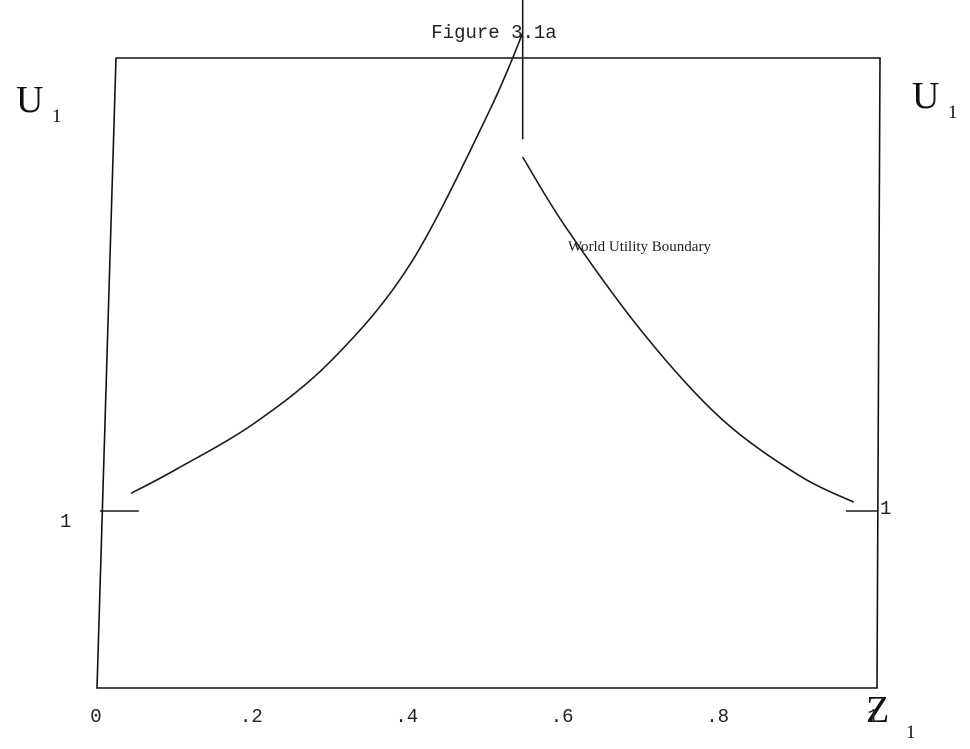 Image resolution: width=970 pixels, height=749 pixels. Describe the element at coordinates (493, 33) in the screenshot. I see `chart-title: Figure 3.1a` at that location.